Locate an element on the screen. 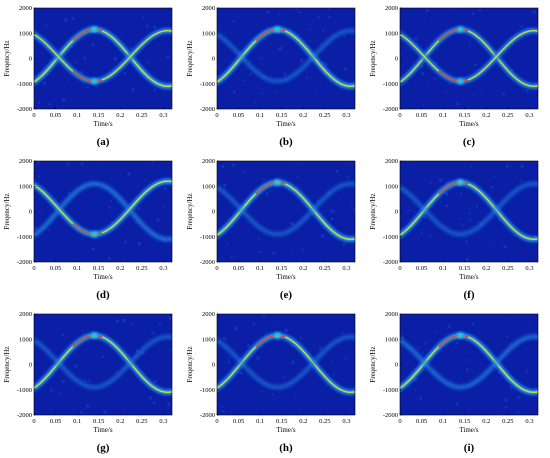  x-tick-label: 0.15 is located at coordinates (281, 268).